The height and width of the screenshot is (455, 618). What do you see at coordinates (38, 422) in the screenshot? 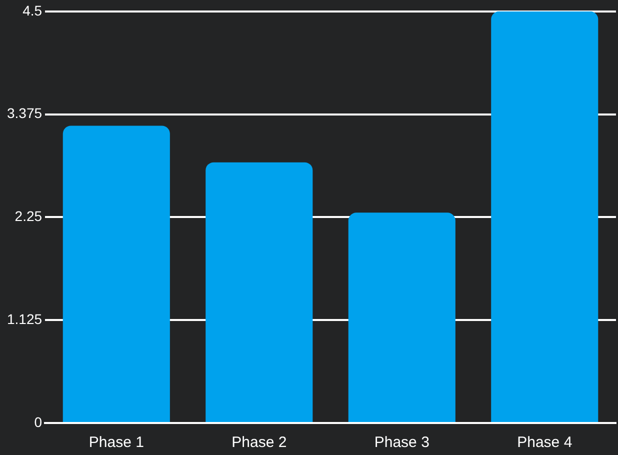
I see `y-tick-label: 0` at bounding box center [38, 422].